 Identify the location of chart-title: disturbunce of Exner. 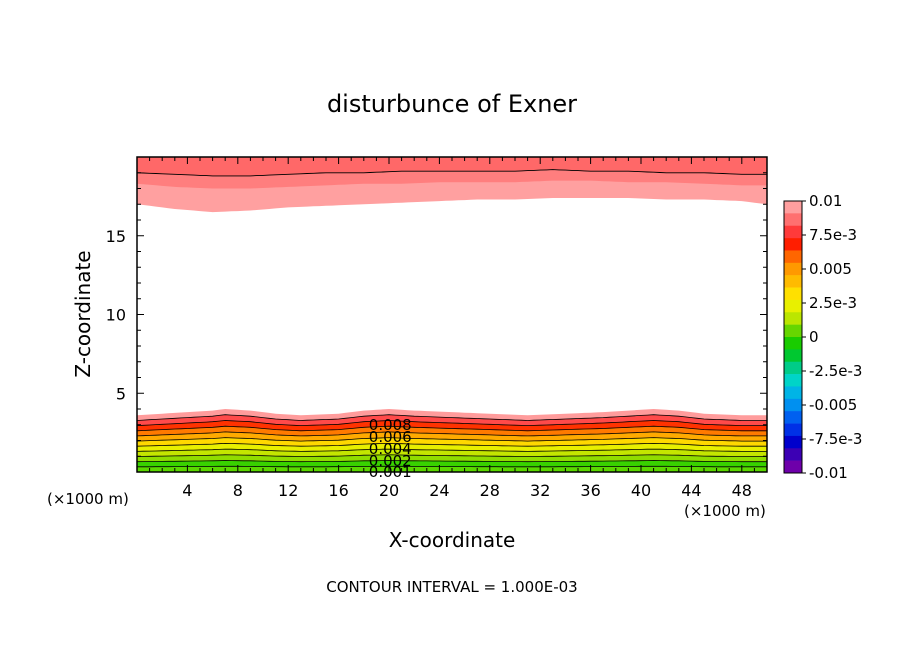
(452, 104).